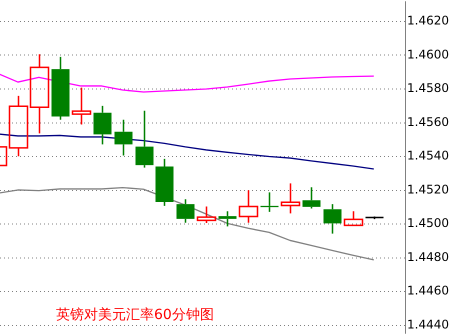  What do you see at coordinates (135, 315) in the screenshot?
I see `text: 英镑对美元汇率60分钟图` at bounding box center [135, 315].